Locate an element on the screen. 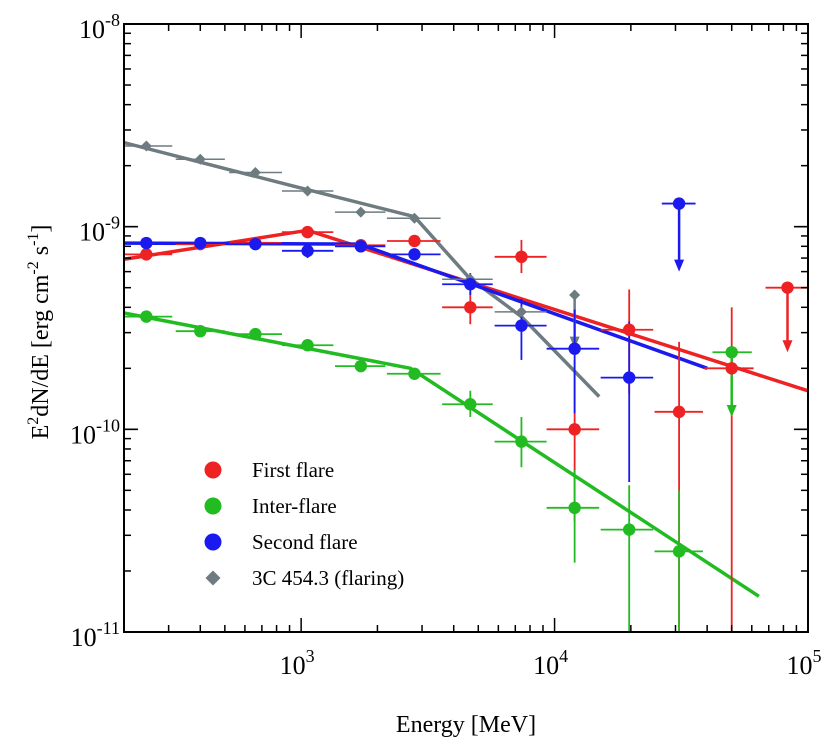 This screenshot has width=830, height=746. y-tick-label-exponent: -9 is located at coordinates (112, 223).